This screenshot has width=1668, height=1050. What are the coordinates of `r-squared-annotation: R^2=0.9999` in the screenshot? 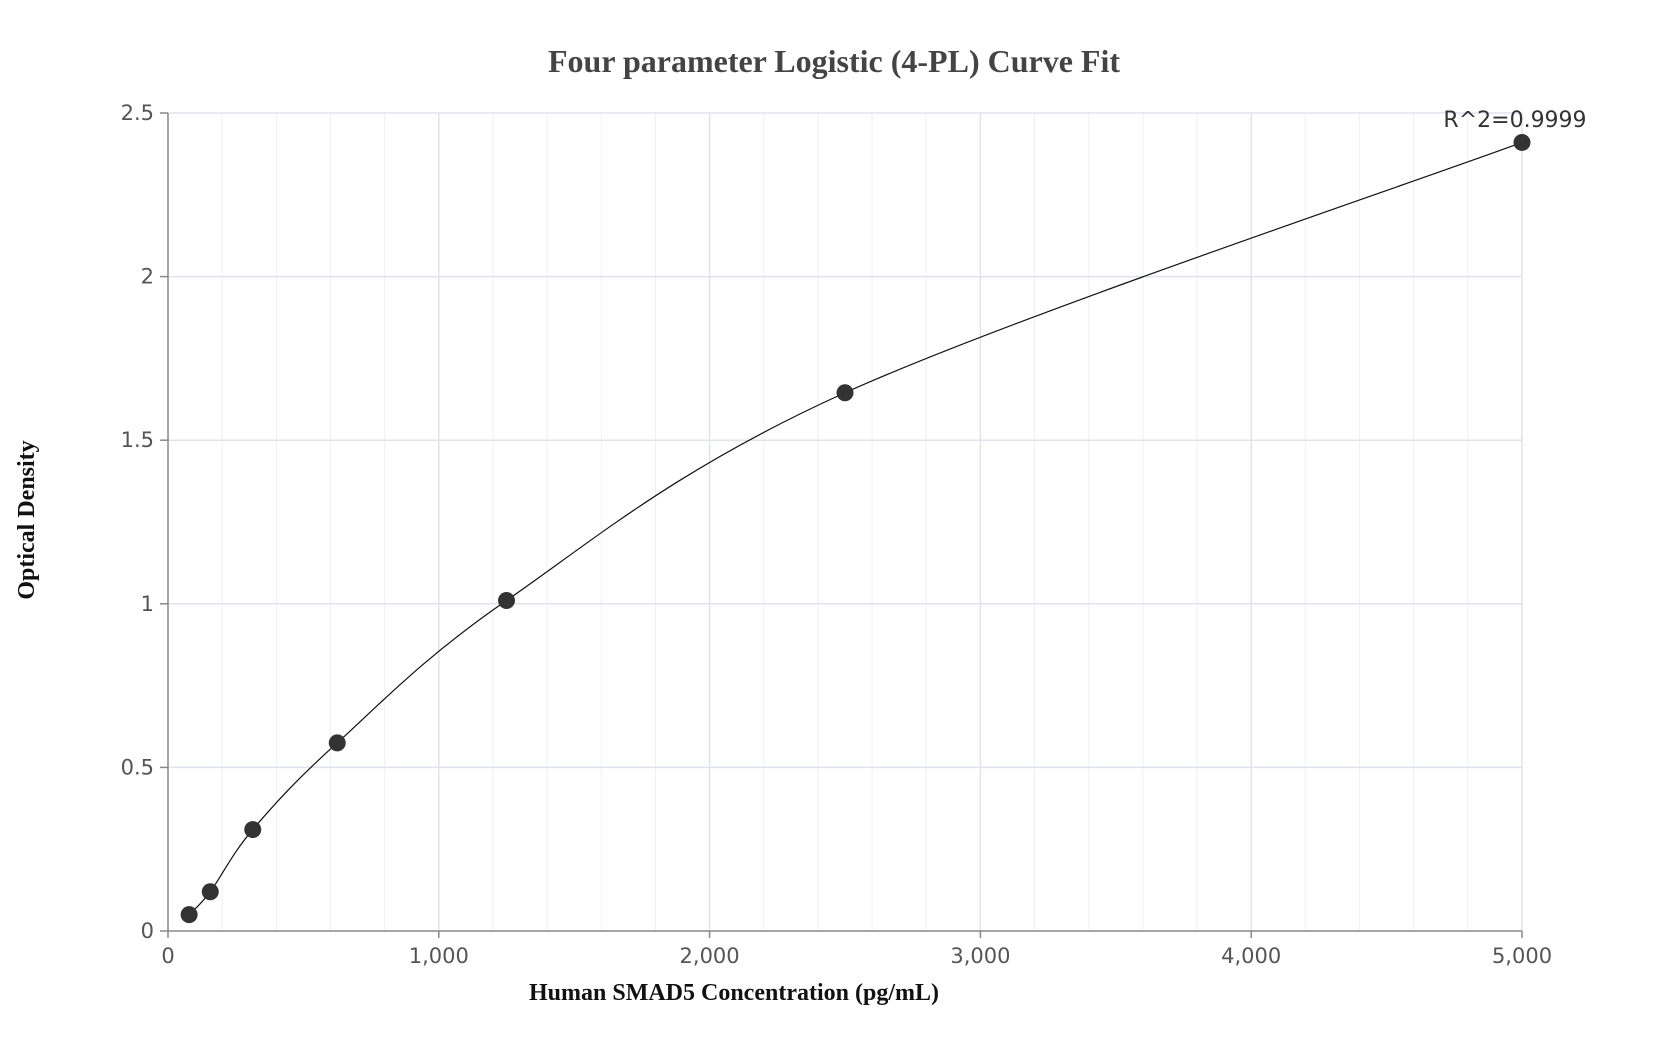 It's located at (1514, 120).